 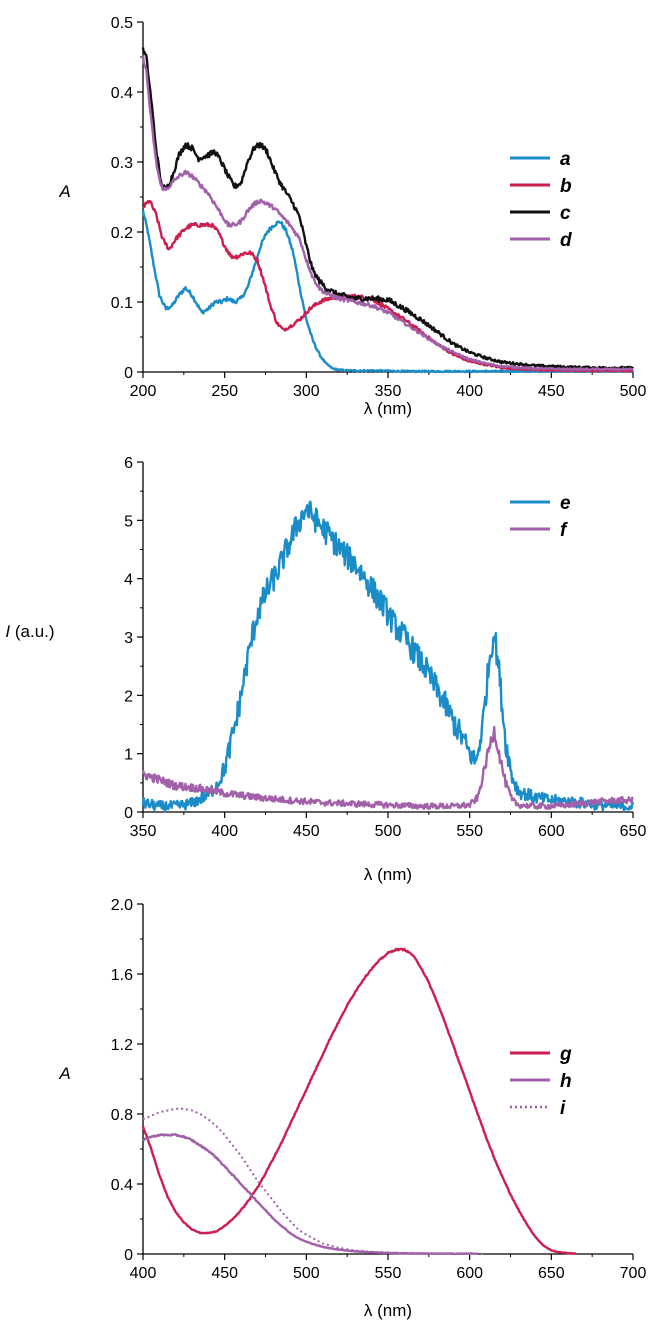 What do you see at coordinates (29, 631) in the screenshot?
I see `y-axis-label: I (a.u.)` at bounding box center [29, 631].